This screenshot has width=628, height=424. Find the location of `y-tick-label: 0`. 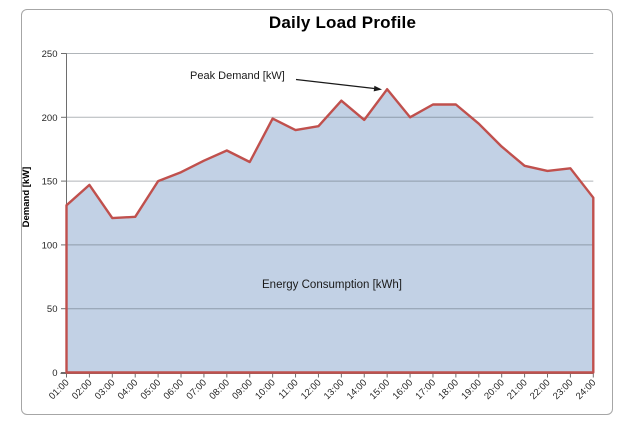

y-tick-label: 0 is located at coordinates (54, 373).